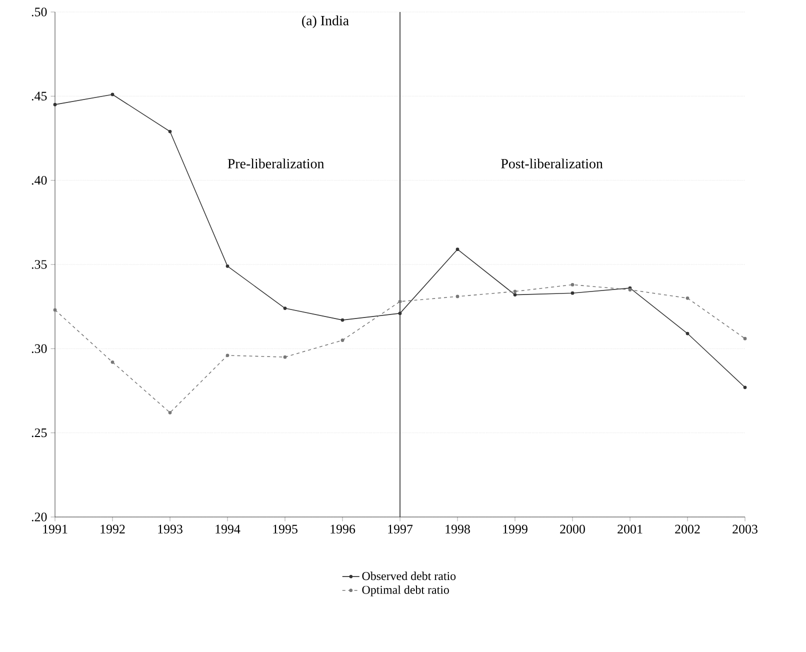 The image size is (806, 652). What do you see at coordinates (409, 576) in the screenshot?
I see `legend-label: Observed debt ratio` at bounding box center [409, 576].